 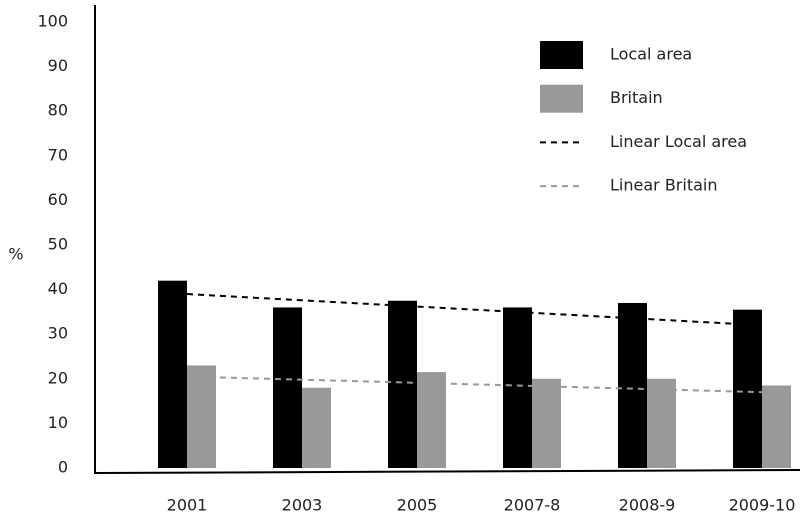 I want to click on y-tick-label: 20, so click(x=58, y=377).